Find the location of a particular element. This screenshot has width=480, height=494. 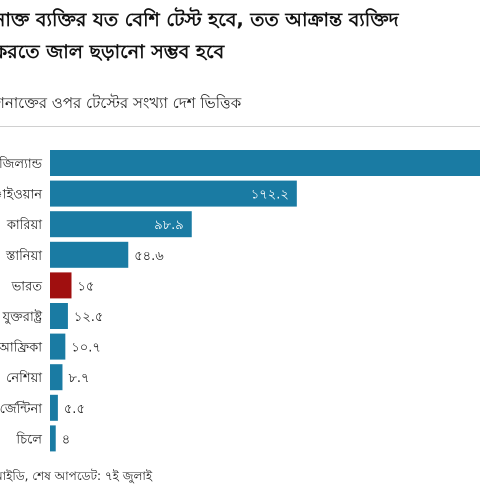

value-label-3: ৫৪.৬ is located at coordinates (149, 256).